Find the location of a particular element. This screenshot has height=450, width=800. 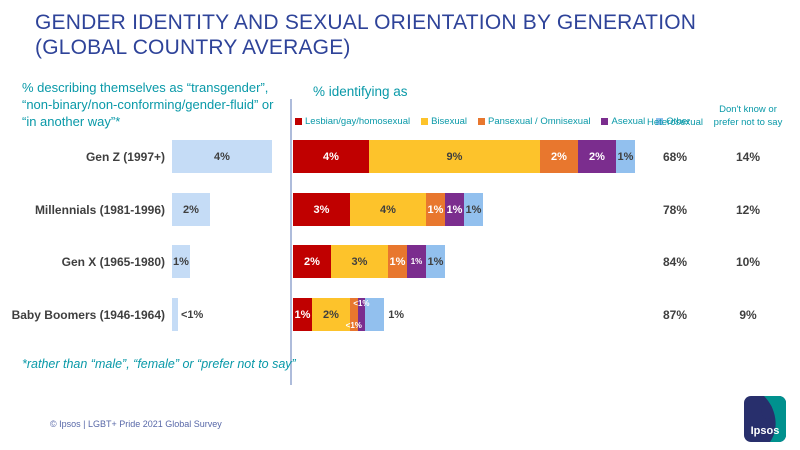

legend-item: Bisexual is located at coordinates (444, 121).